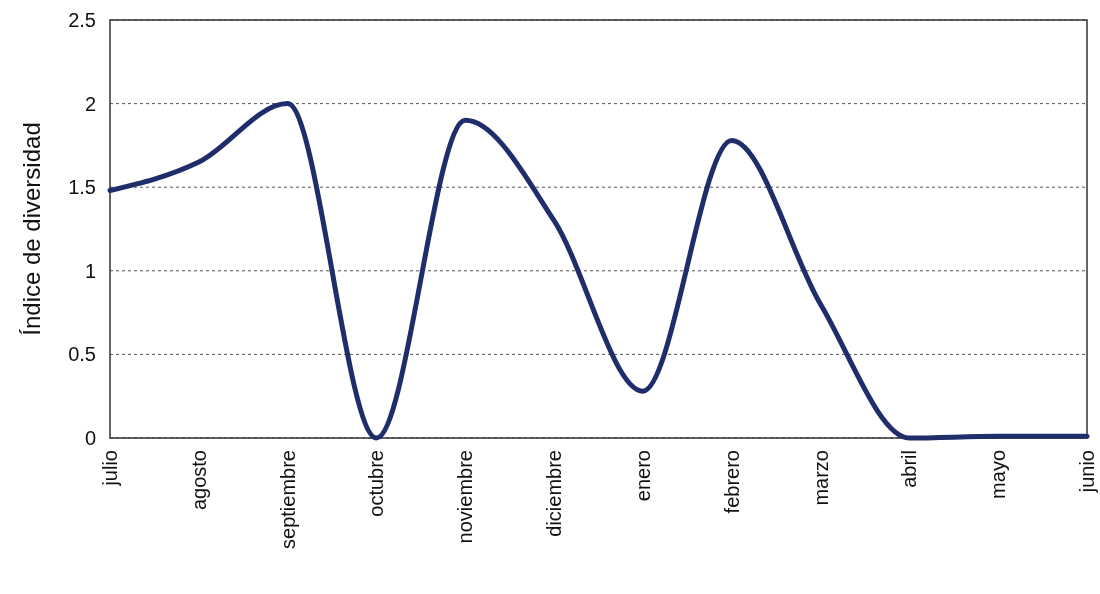 Image resolution: width=1100 pixels, height=594 pixels. I want to click on y-tick-label: 2.5, so click(82, 20).